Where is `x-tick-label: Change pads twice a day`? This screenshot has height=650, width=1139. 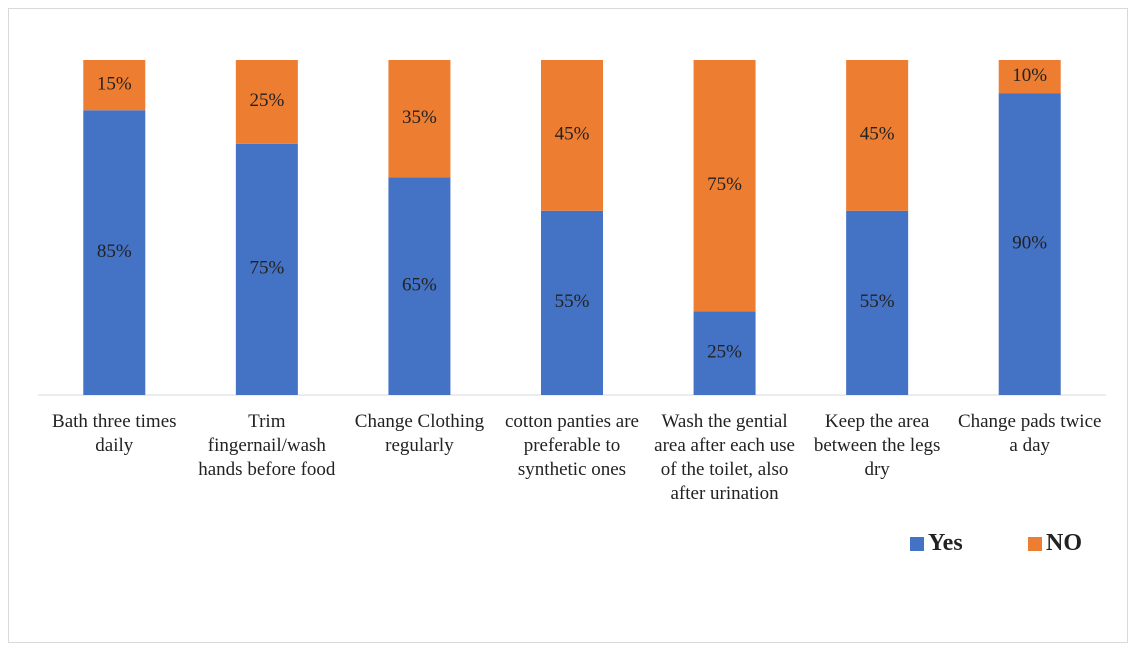 x-tick-label: Change pads twice a day is located at coordinates (1029, 433).